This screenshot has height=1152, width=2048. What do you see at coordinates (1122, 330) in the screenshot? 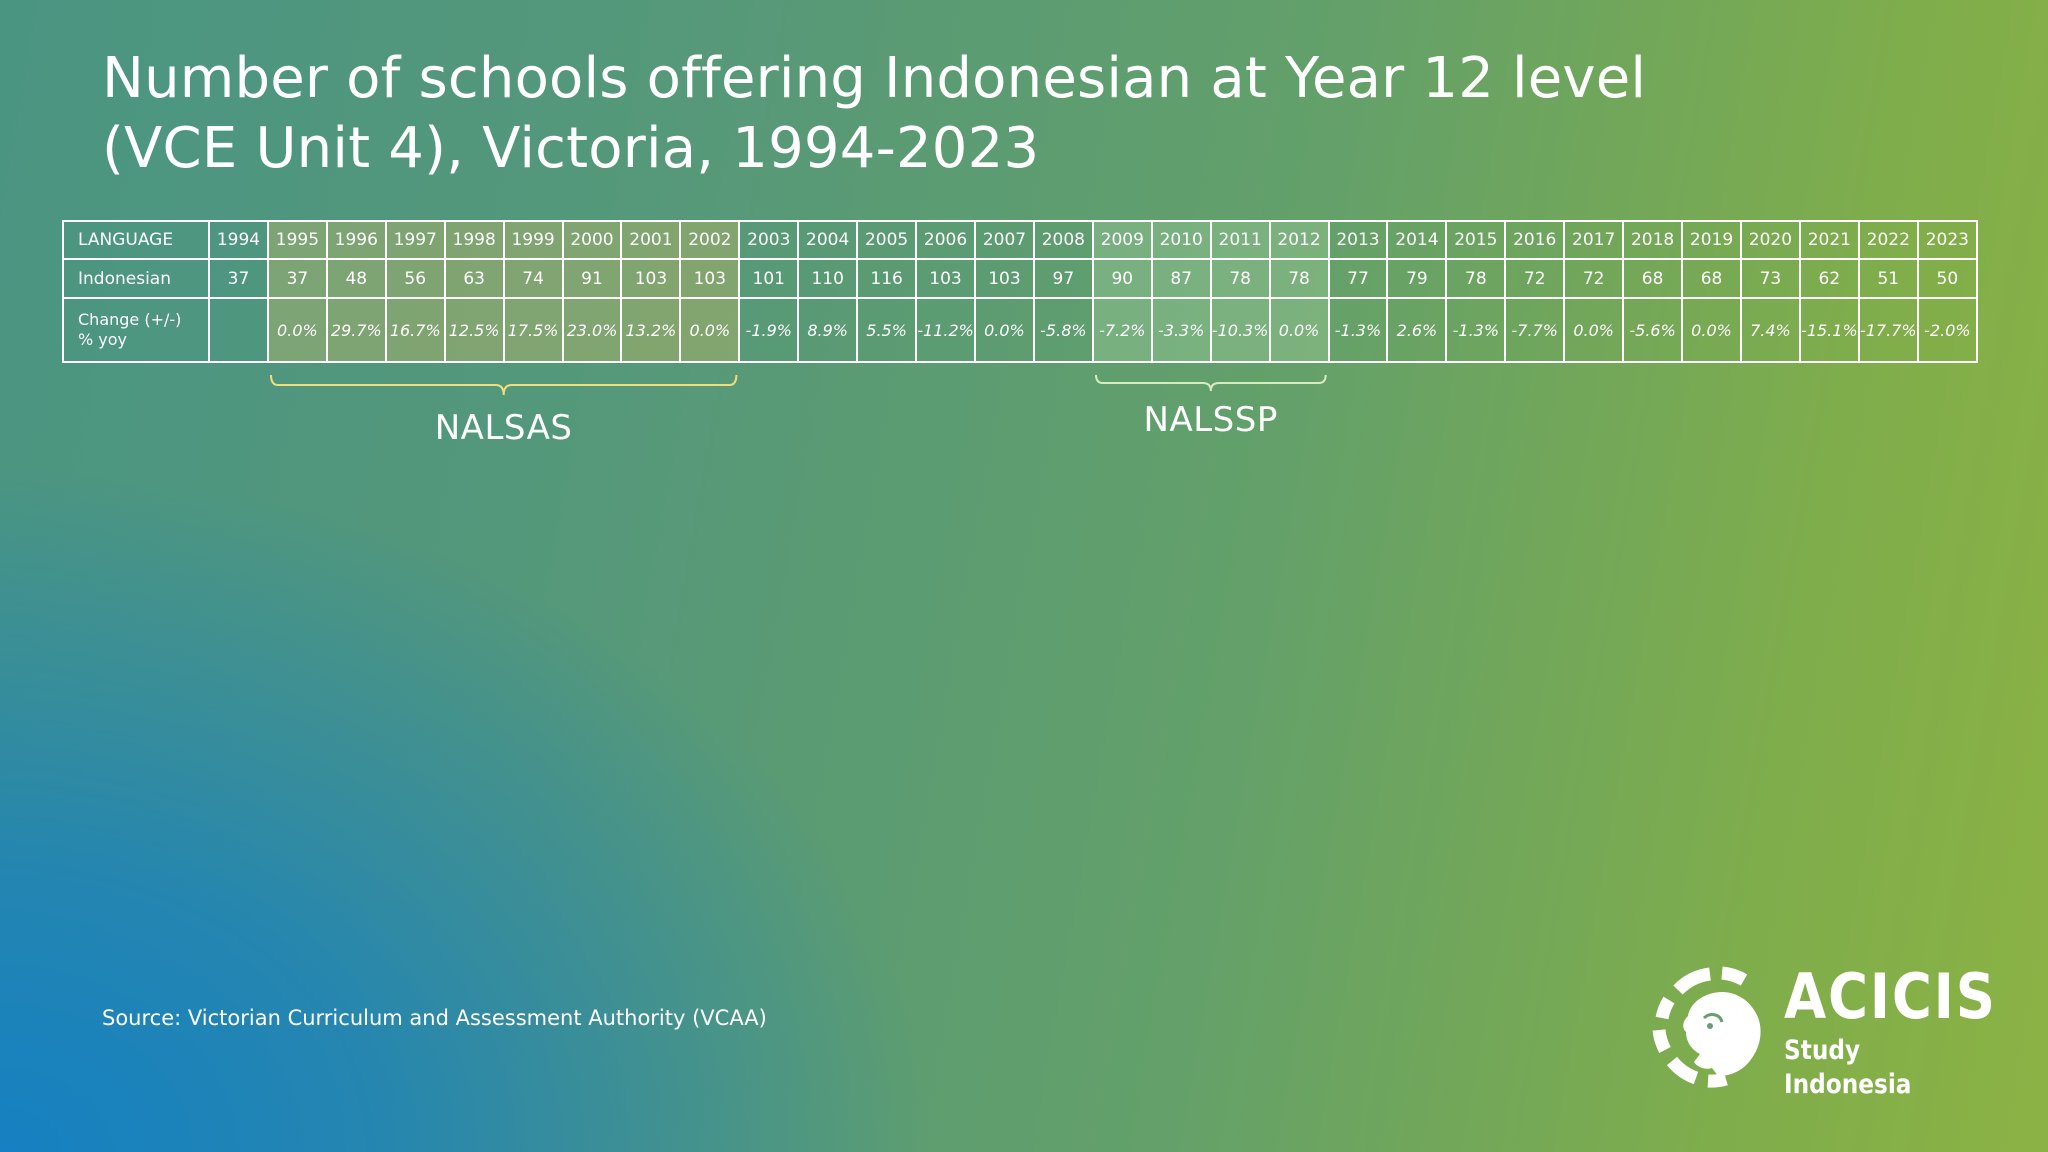
I see `change-cell: -7.2%` at bounding box center [1122, 330].